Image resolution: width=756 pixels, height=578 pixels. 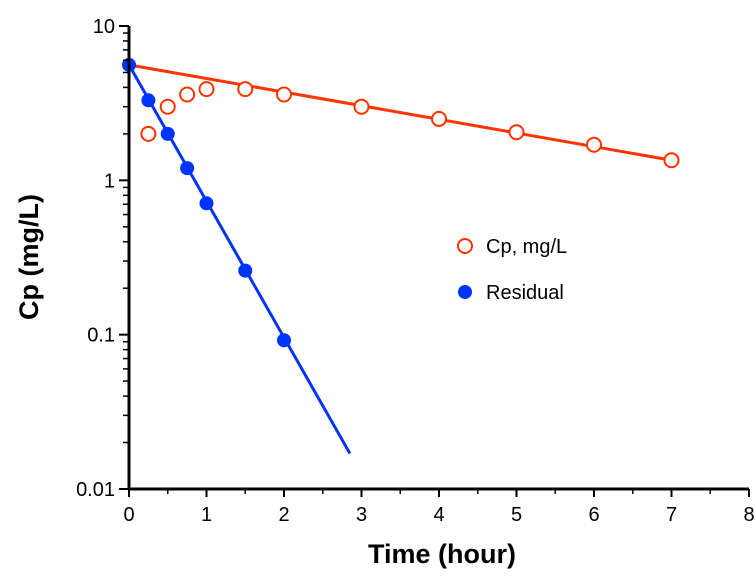 What do you see at coordinates (512, 270) in the screenshot?
I see `legend: Cp, mg/L Residual` at bounding box center [512, 270].